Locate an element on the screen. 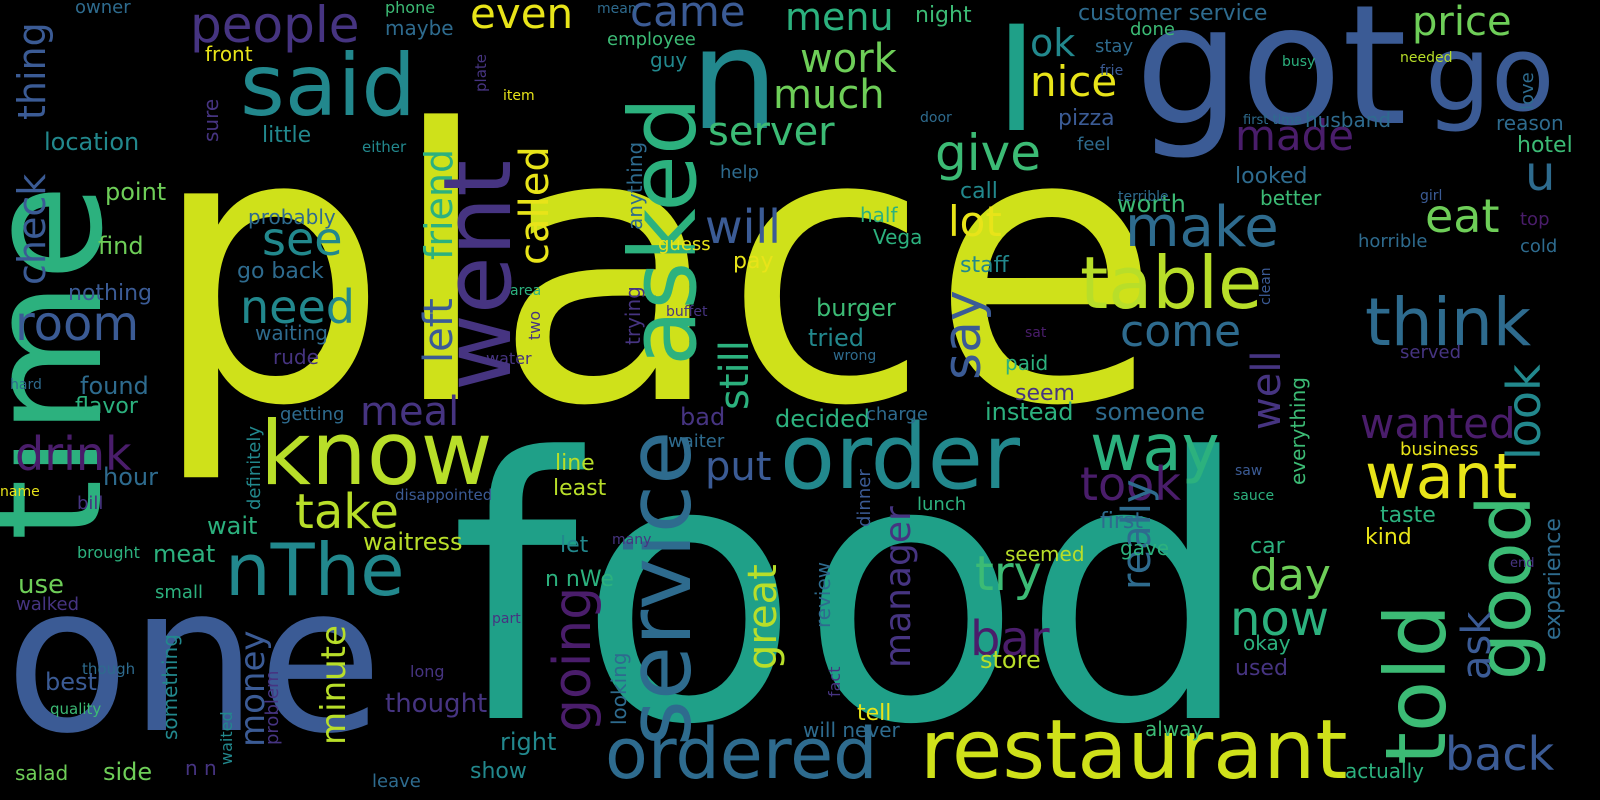  word-anything: anything is located at coordinates (635, 186).